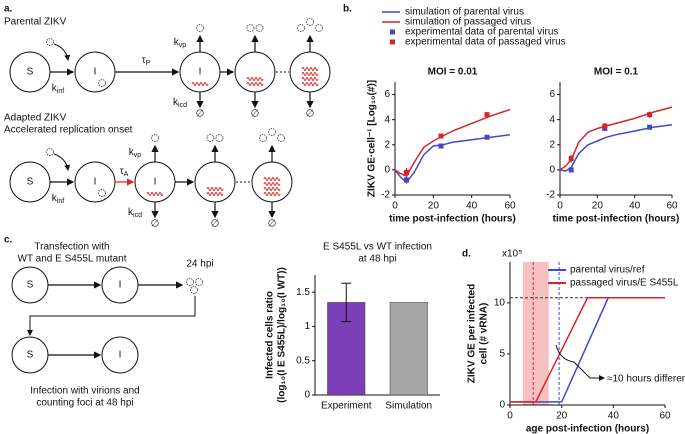 Image resolution: width=685 pixels, height=434 pixels. Describe the element at coordinates (35, 118) in the screenshot. I see `row-title: Adapted ZIKV` at that location.